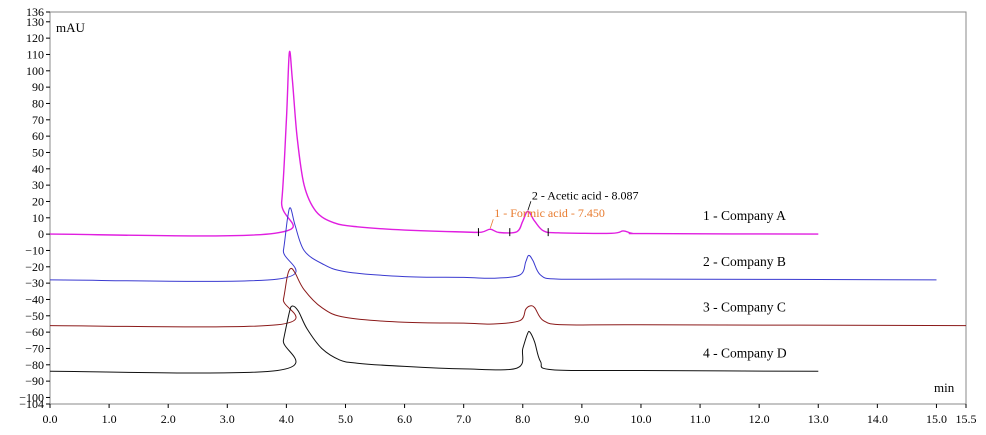 This screenshot has width=986, height=435. I want to click on legend-entry-1: 1 - Company A, so click(744, 215).